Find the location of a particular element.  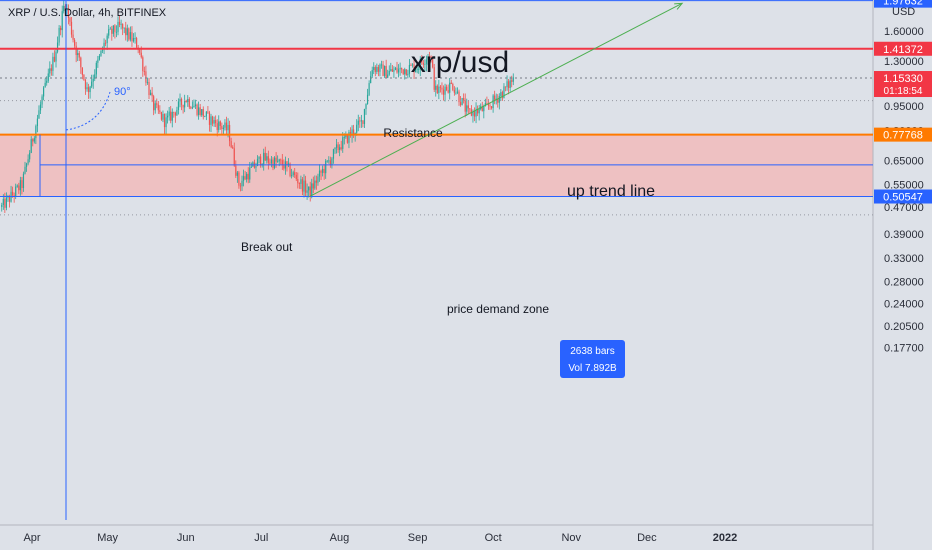

time-tick-label: Jul is located at coordinates (261, 538).